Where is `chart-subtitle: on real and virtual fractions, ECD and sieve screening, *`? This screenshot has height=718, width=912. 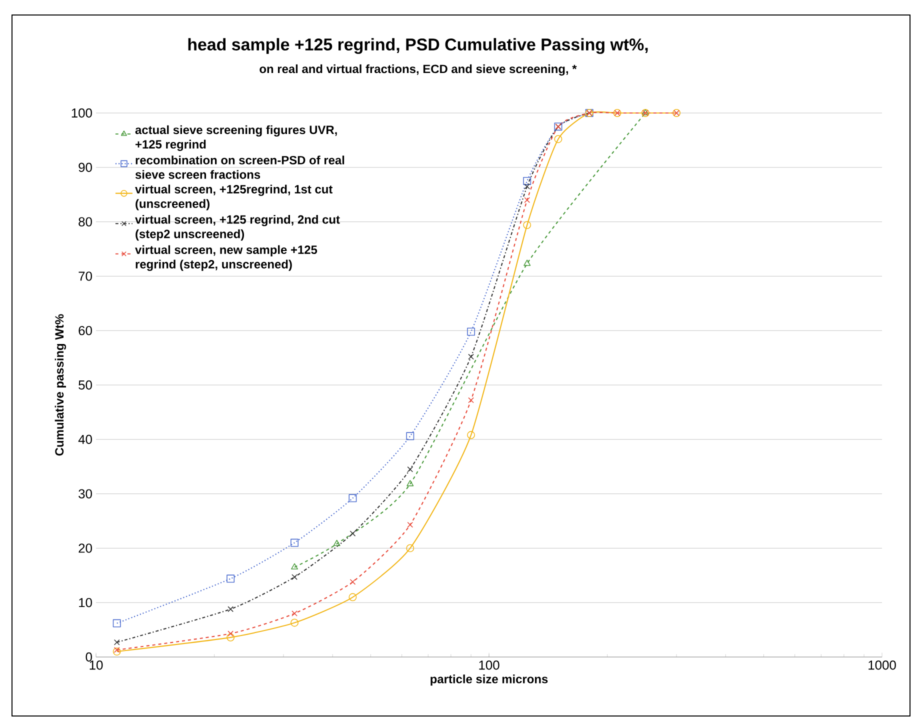 chart-subtitle: on real and virtual fractions, ECD and sieve screening, * is located at coordinates (418, 70).